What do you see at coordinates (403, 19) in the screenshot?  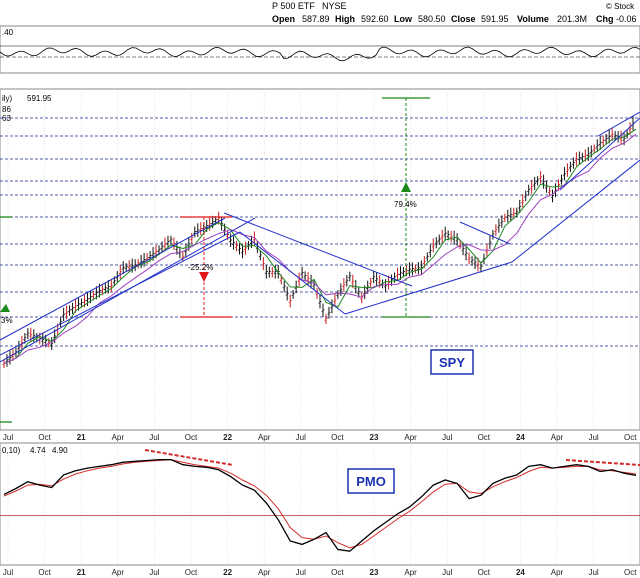 I see `low-label: Low` at bounding box center [403, 19].